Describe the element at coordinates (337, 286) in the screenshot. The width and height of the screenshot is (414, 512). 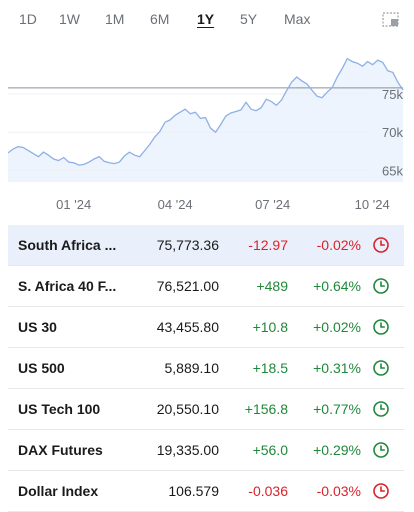
I see `quote-percent: +0.64%` at that location.